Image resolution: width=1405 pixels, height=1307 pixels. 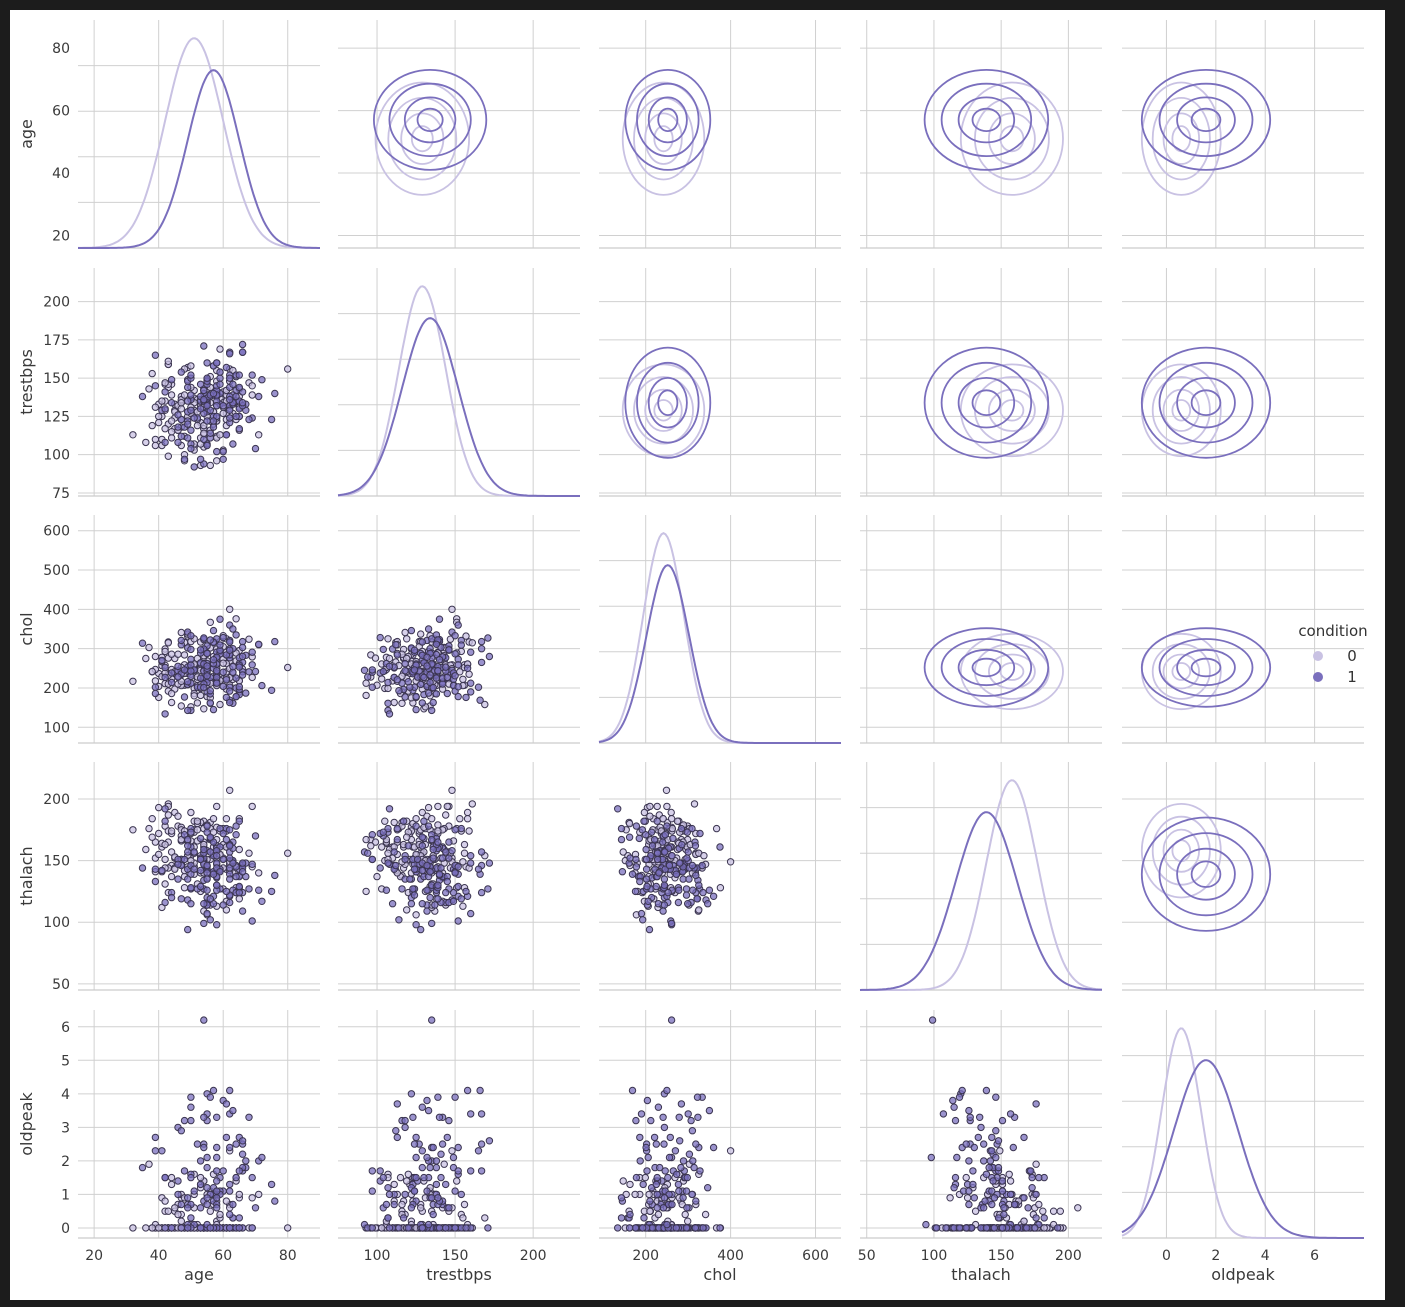 I want to click on x-axis-title: thalach, so click(x=980, y=1274).